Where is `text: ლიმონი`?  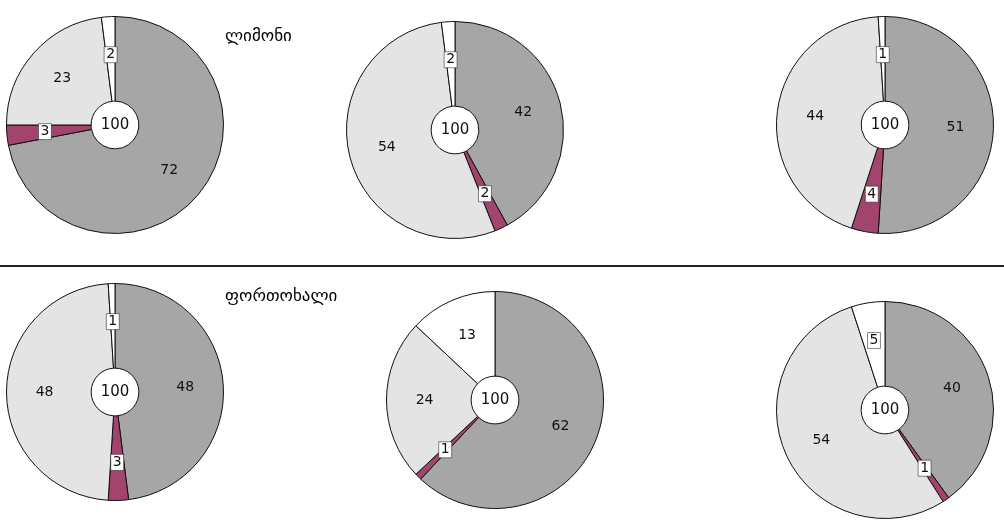
text: ლიმონი is located at coordinates (258, 35).